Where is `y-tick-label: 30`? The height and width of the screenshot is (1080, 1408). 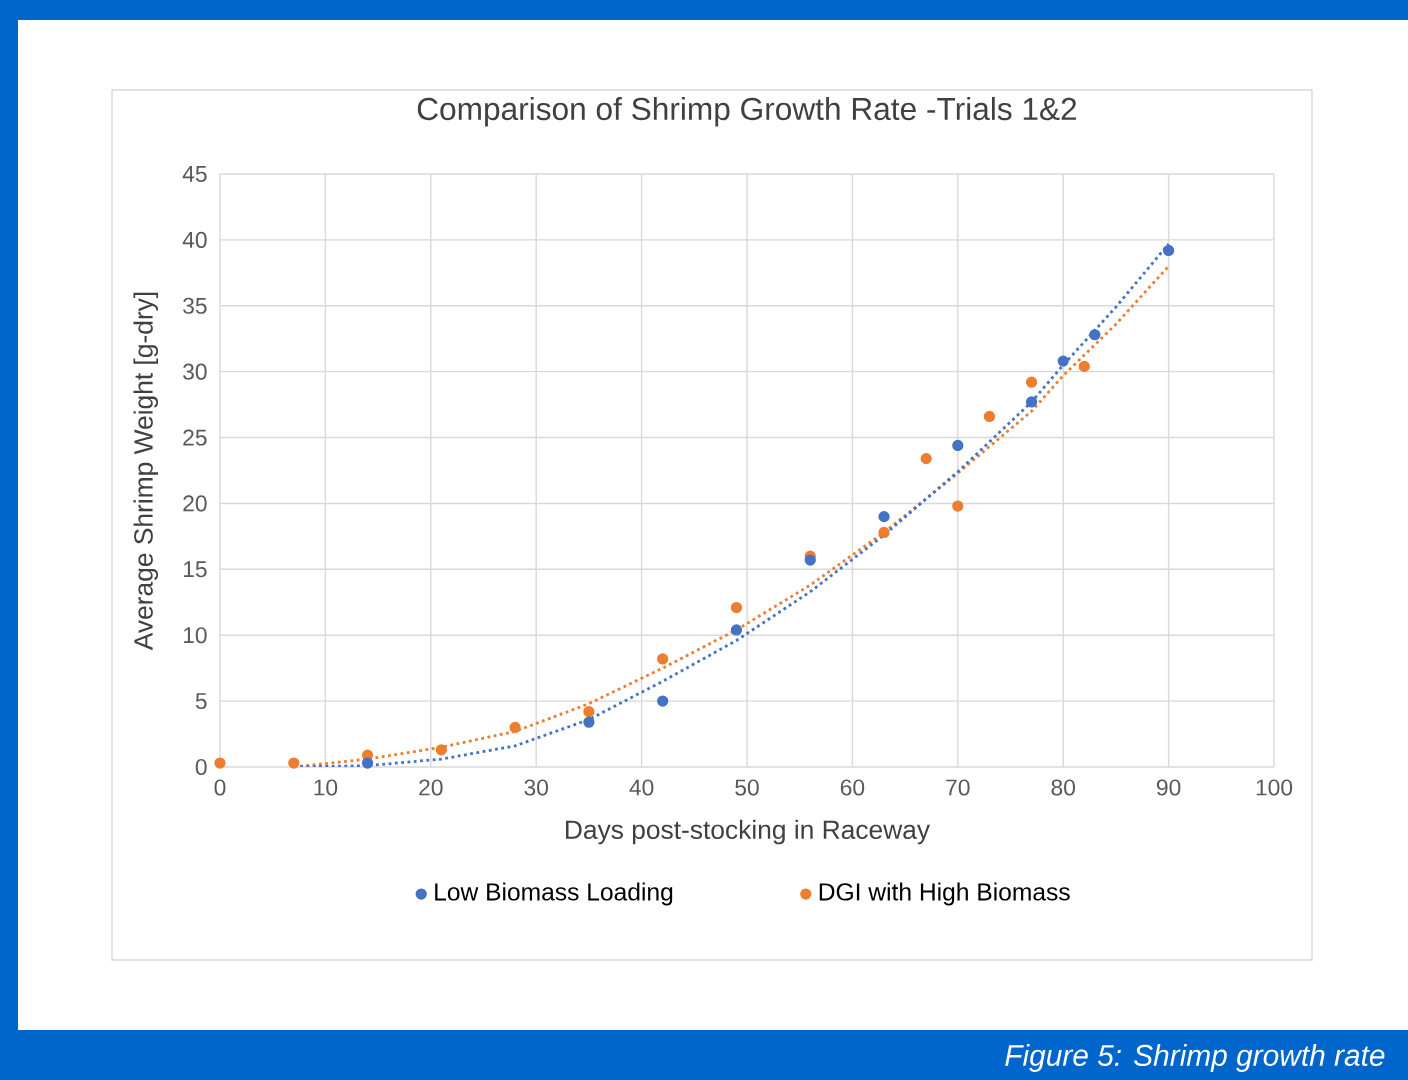 y-tick-label: 30 is located at coordinates (195, 371).